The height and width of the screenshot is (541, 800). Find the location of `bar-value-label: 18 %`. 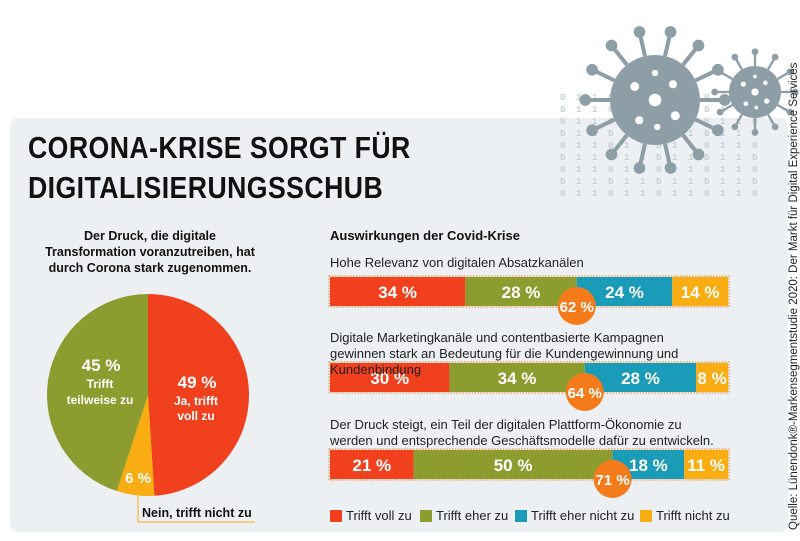

bar-value-label: 18 % is located at coordinates (648, 465).